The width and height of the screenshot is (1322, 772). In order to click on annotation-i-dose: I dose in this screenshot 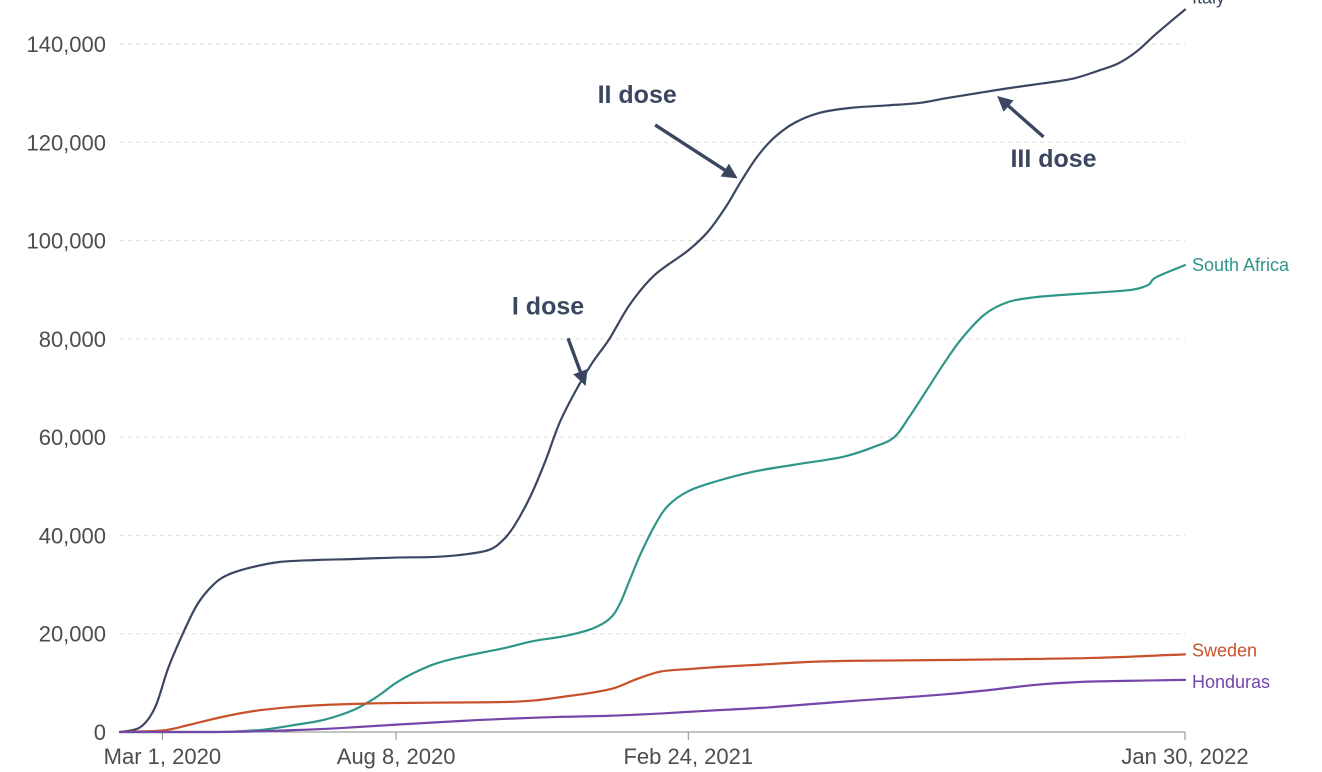, I will do `click(548, 306)`.